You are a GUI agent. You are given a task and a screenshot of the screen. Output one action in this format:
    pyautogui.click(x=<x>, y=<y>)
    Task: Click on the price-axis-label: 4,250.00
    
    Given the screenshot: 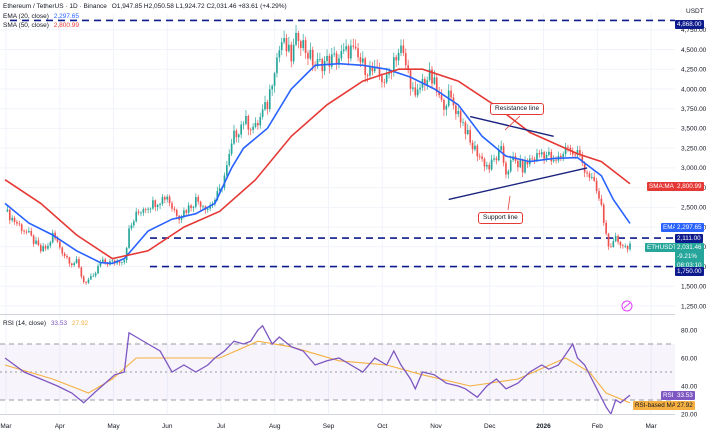 What is the action you would take?
    pyautogui.click(x=694, y=70)
    